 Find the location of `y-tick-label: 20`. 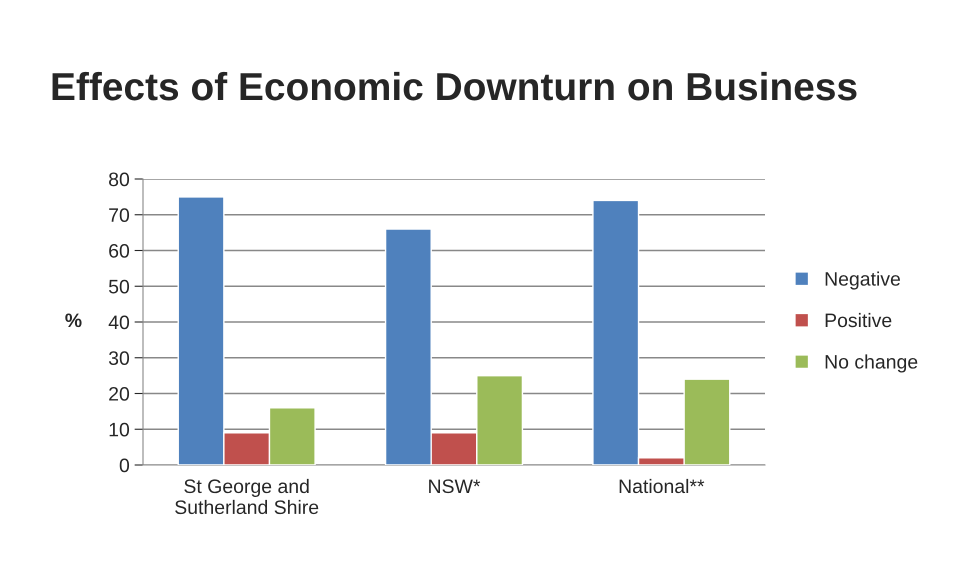

y-tick-label: 20 is located at coordinates (119, 393).